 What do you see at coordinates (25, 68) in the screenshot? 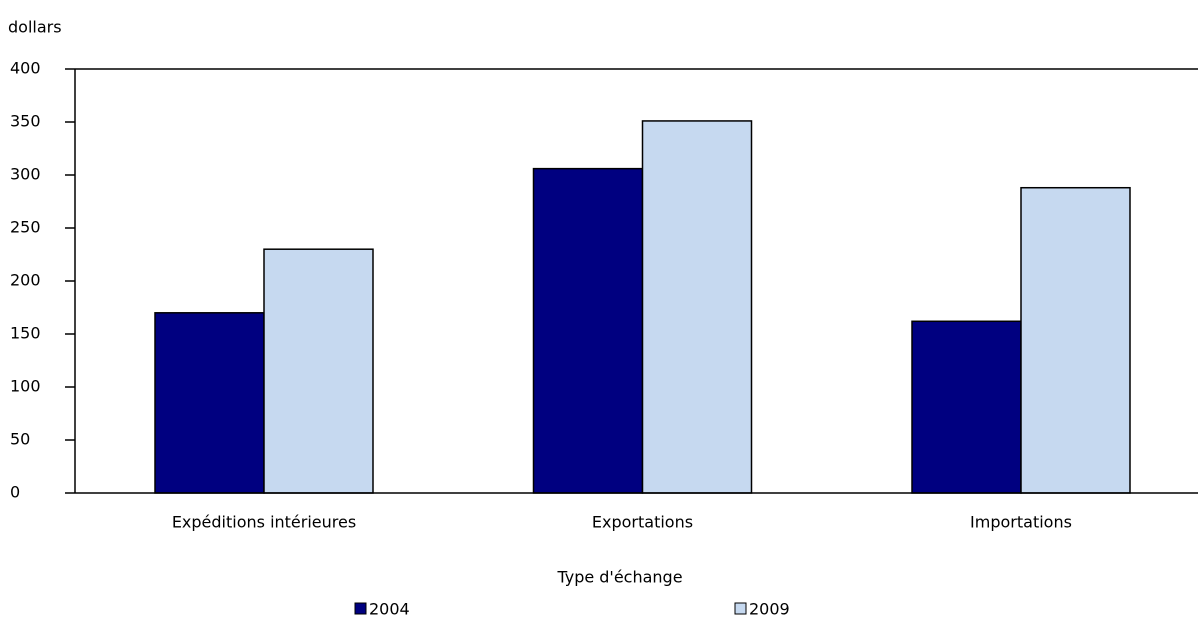
I see `y-tick-label: 400` at bounding box center [25, 68].